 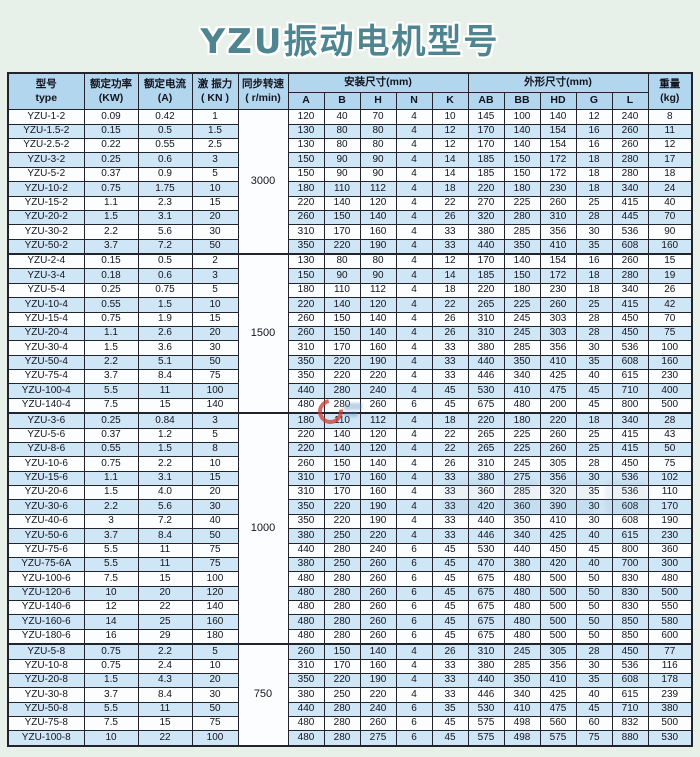 What do you see at coordinates (670, 261) in the screenshot?
I see `value-cell: 15` at bounding box center [670, 261].